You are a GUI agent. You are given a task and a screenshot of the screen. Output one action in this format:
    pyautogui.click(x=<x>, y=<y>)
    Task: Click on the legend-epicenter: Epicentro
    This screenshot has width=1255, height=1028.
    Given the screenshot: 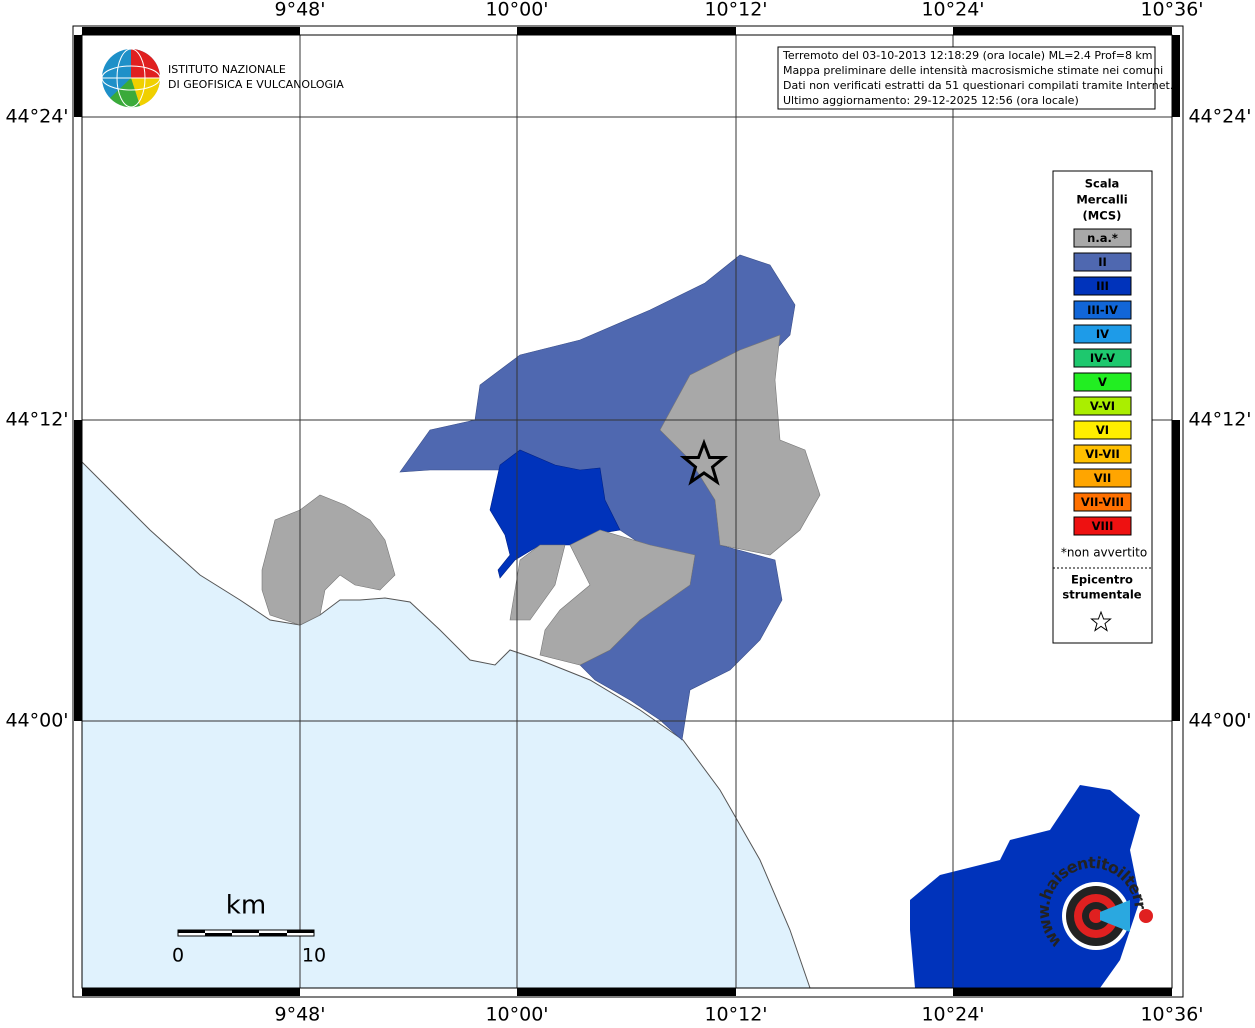 What is the action you would take?
    pyautogui.click(x=1102, y=580)
    